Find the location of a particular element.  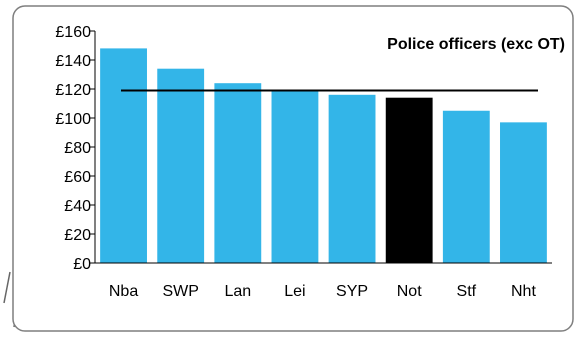

y-tick-label: £100 is located at coordinates (73, 119).